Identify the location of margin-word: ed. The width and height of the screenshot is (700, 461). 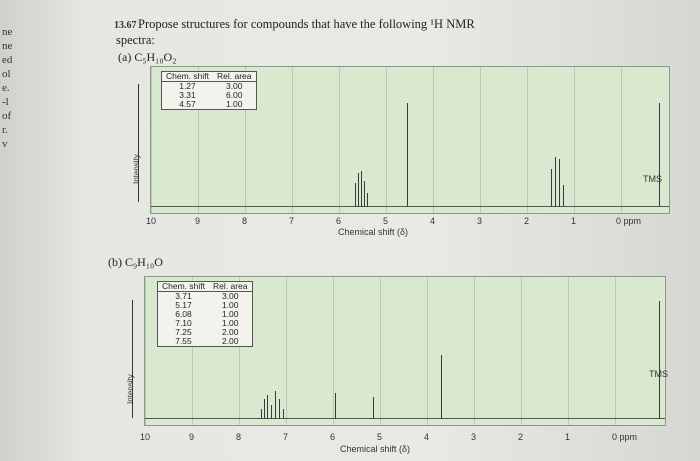
(7, 60).